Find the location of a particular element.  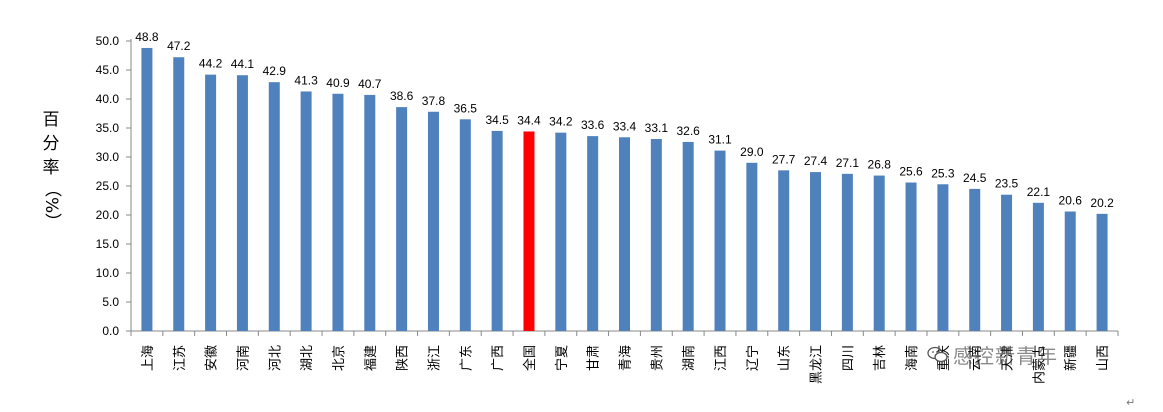

y-tick-label: 20.0 is located at coordinates (108, 215).